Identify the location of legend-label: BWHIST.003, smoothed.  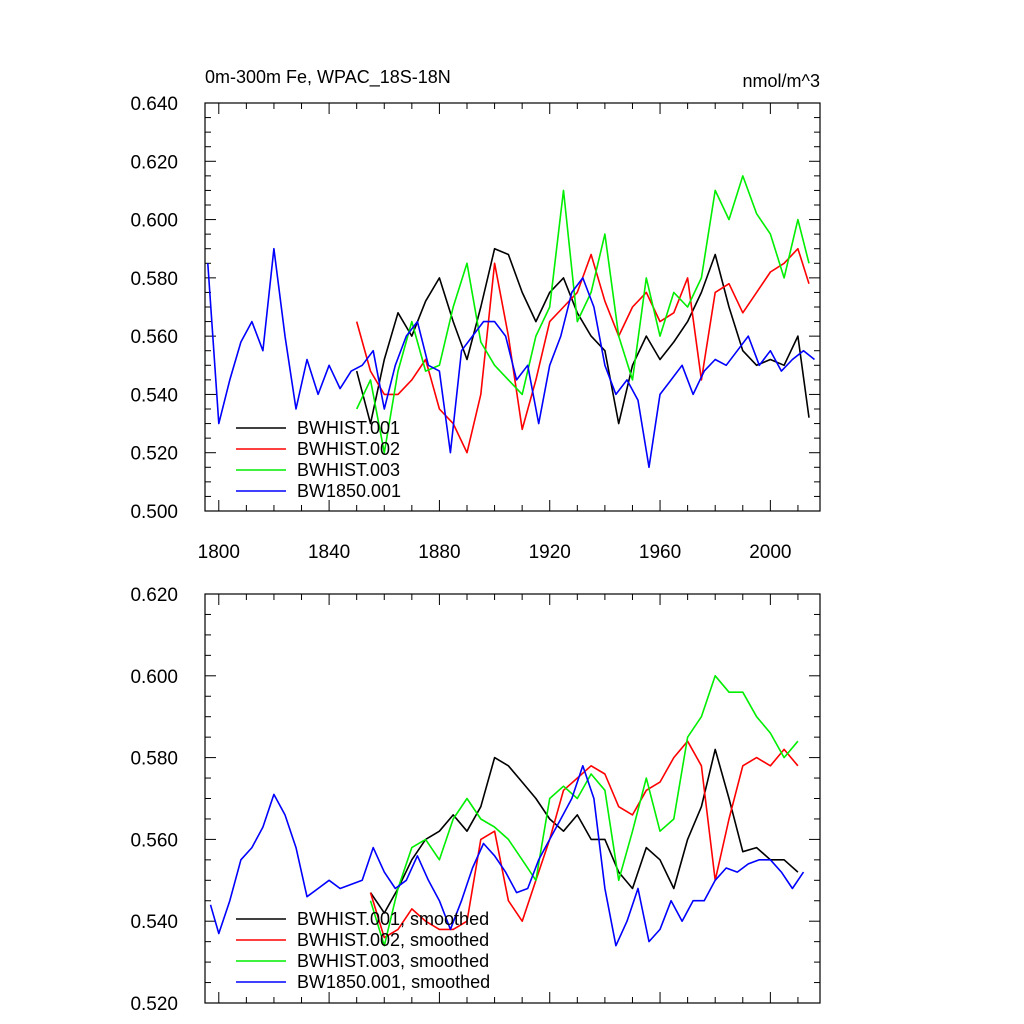
(393, 961).